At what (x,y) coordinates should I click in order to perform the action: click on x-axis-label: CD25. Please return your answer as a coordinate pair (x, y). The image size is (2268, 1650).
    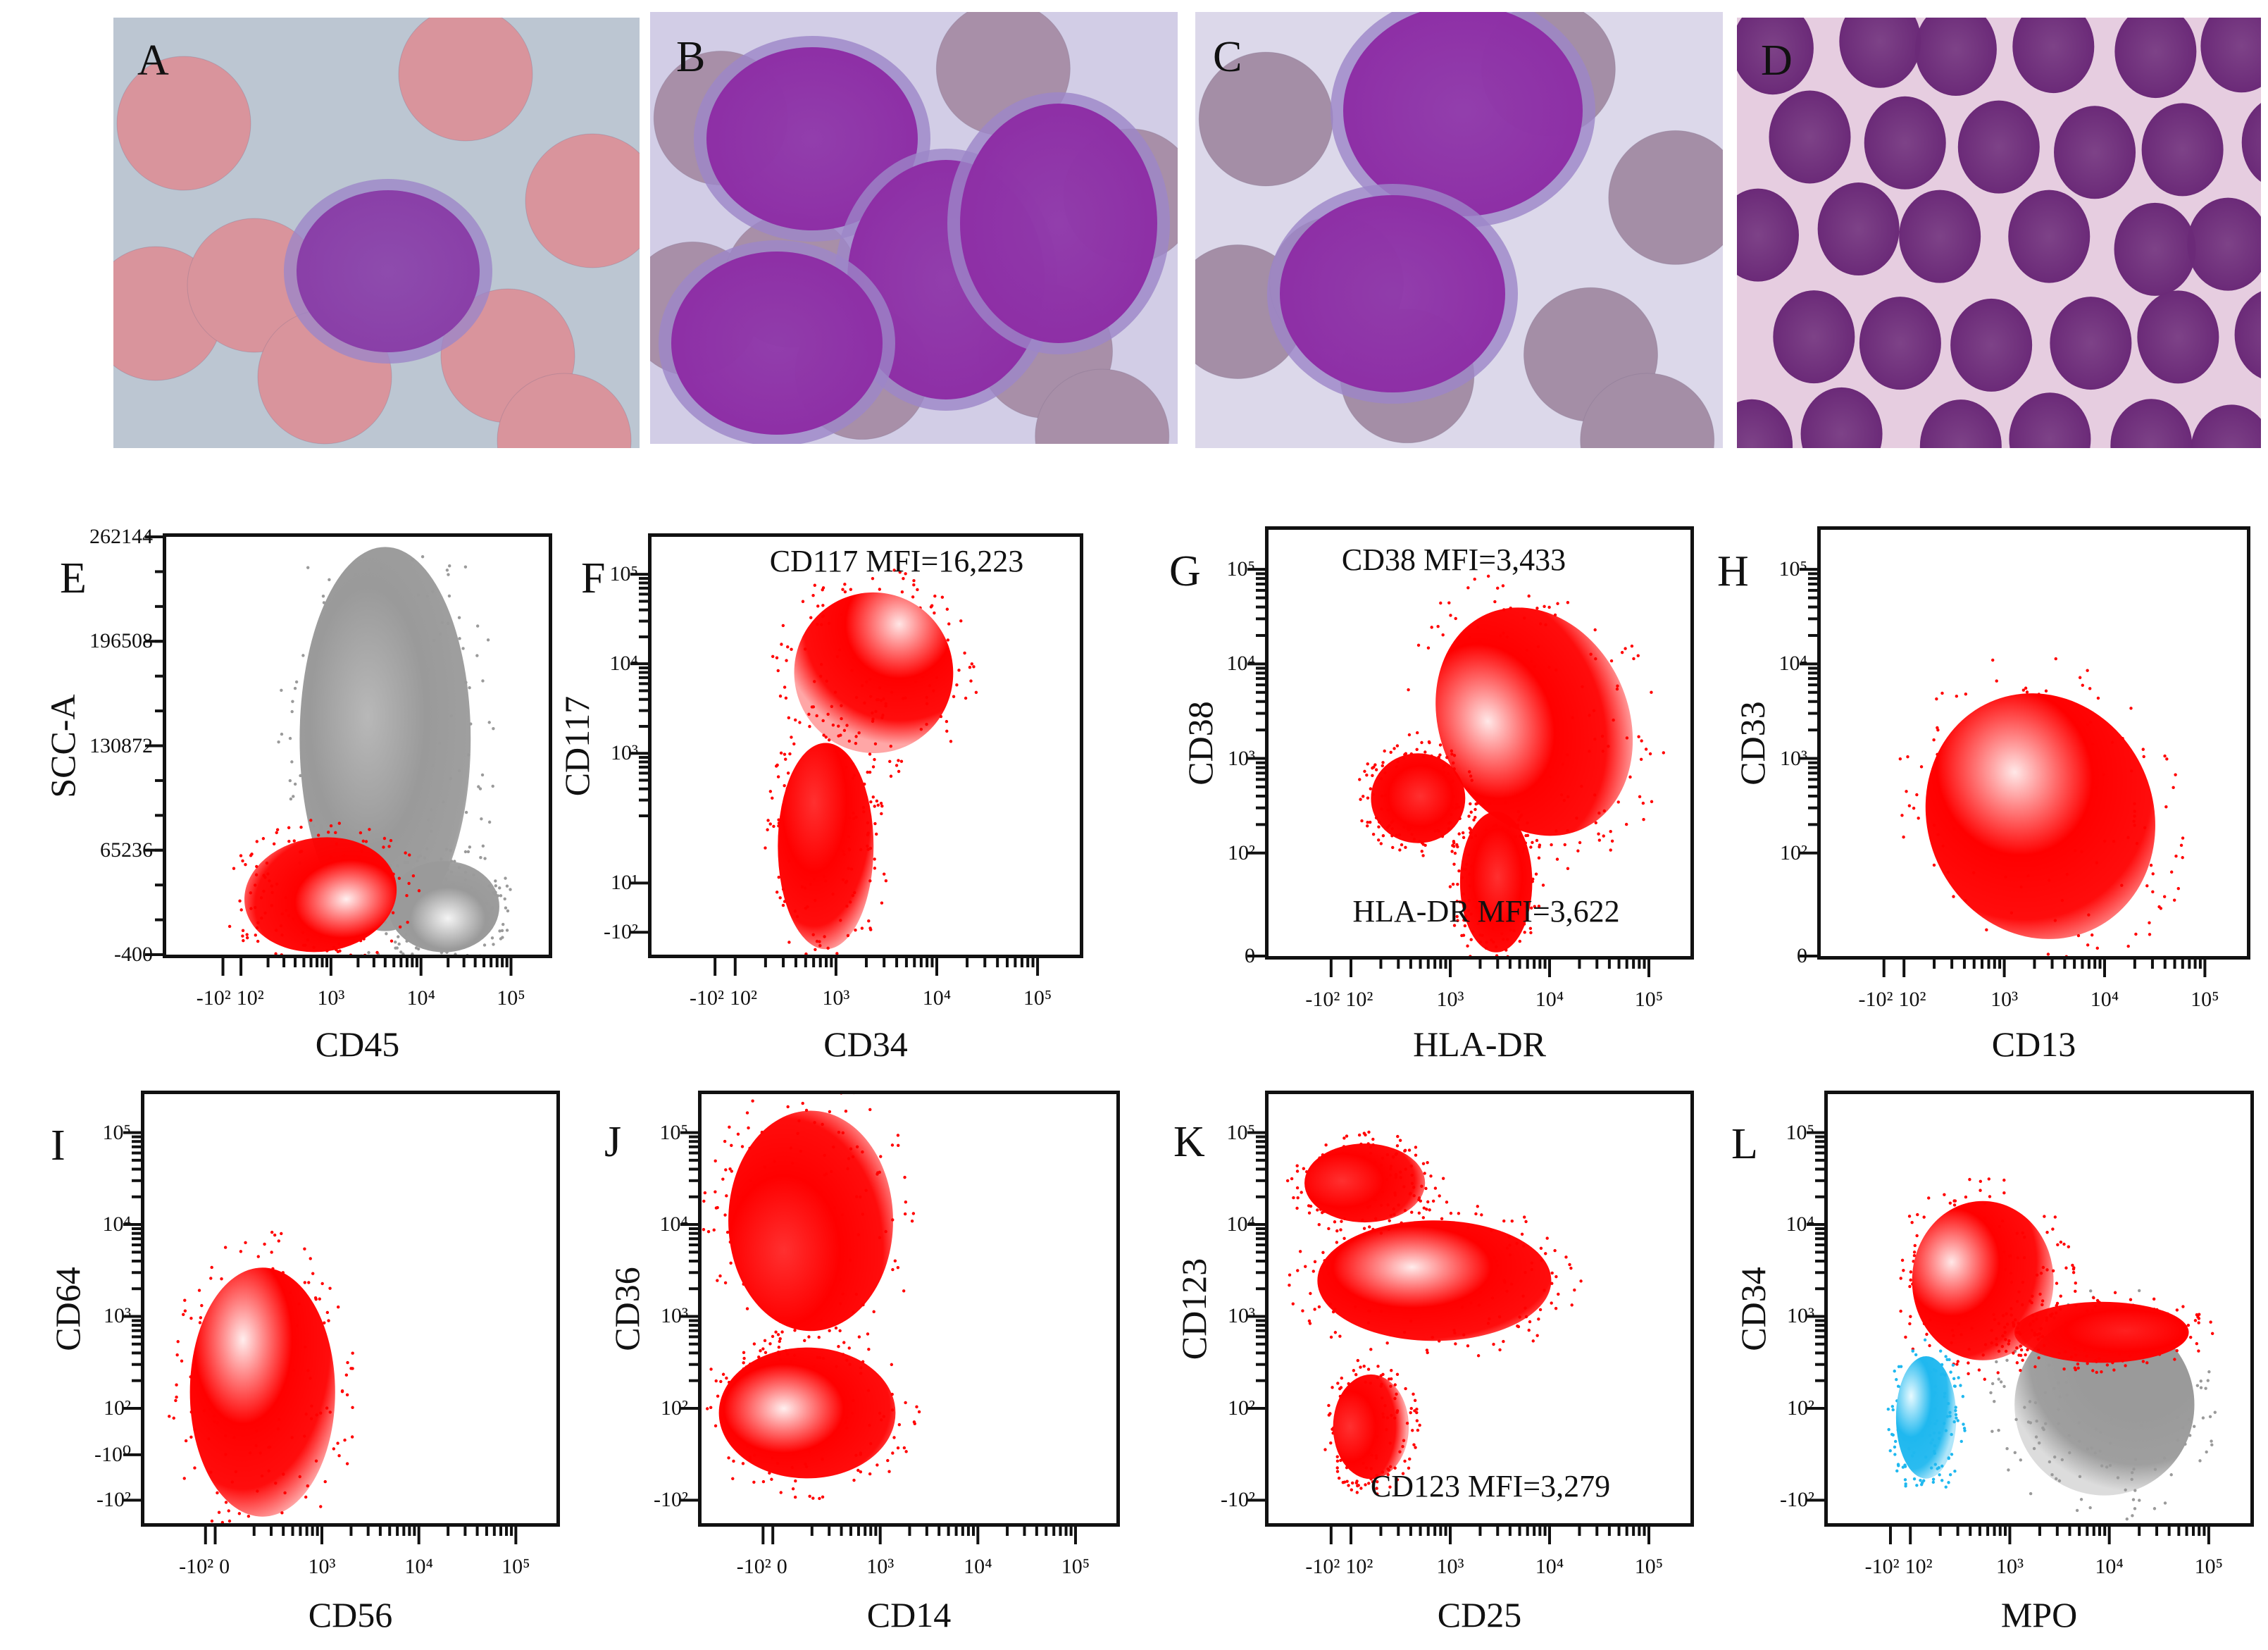
    Looking at the image, I should click on (1480, 1615).